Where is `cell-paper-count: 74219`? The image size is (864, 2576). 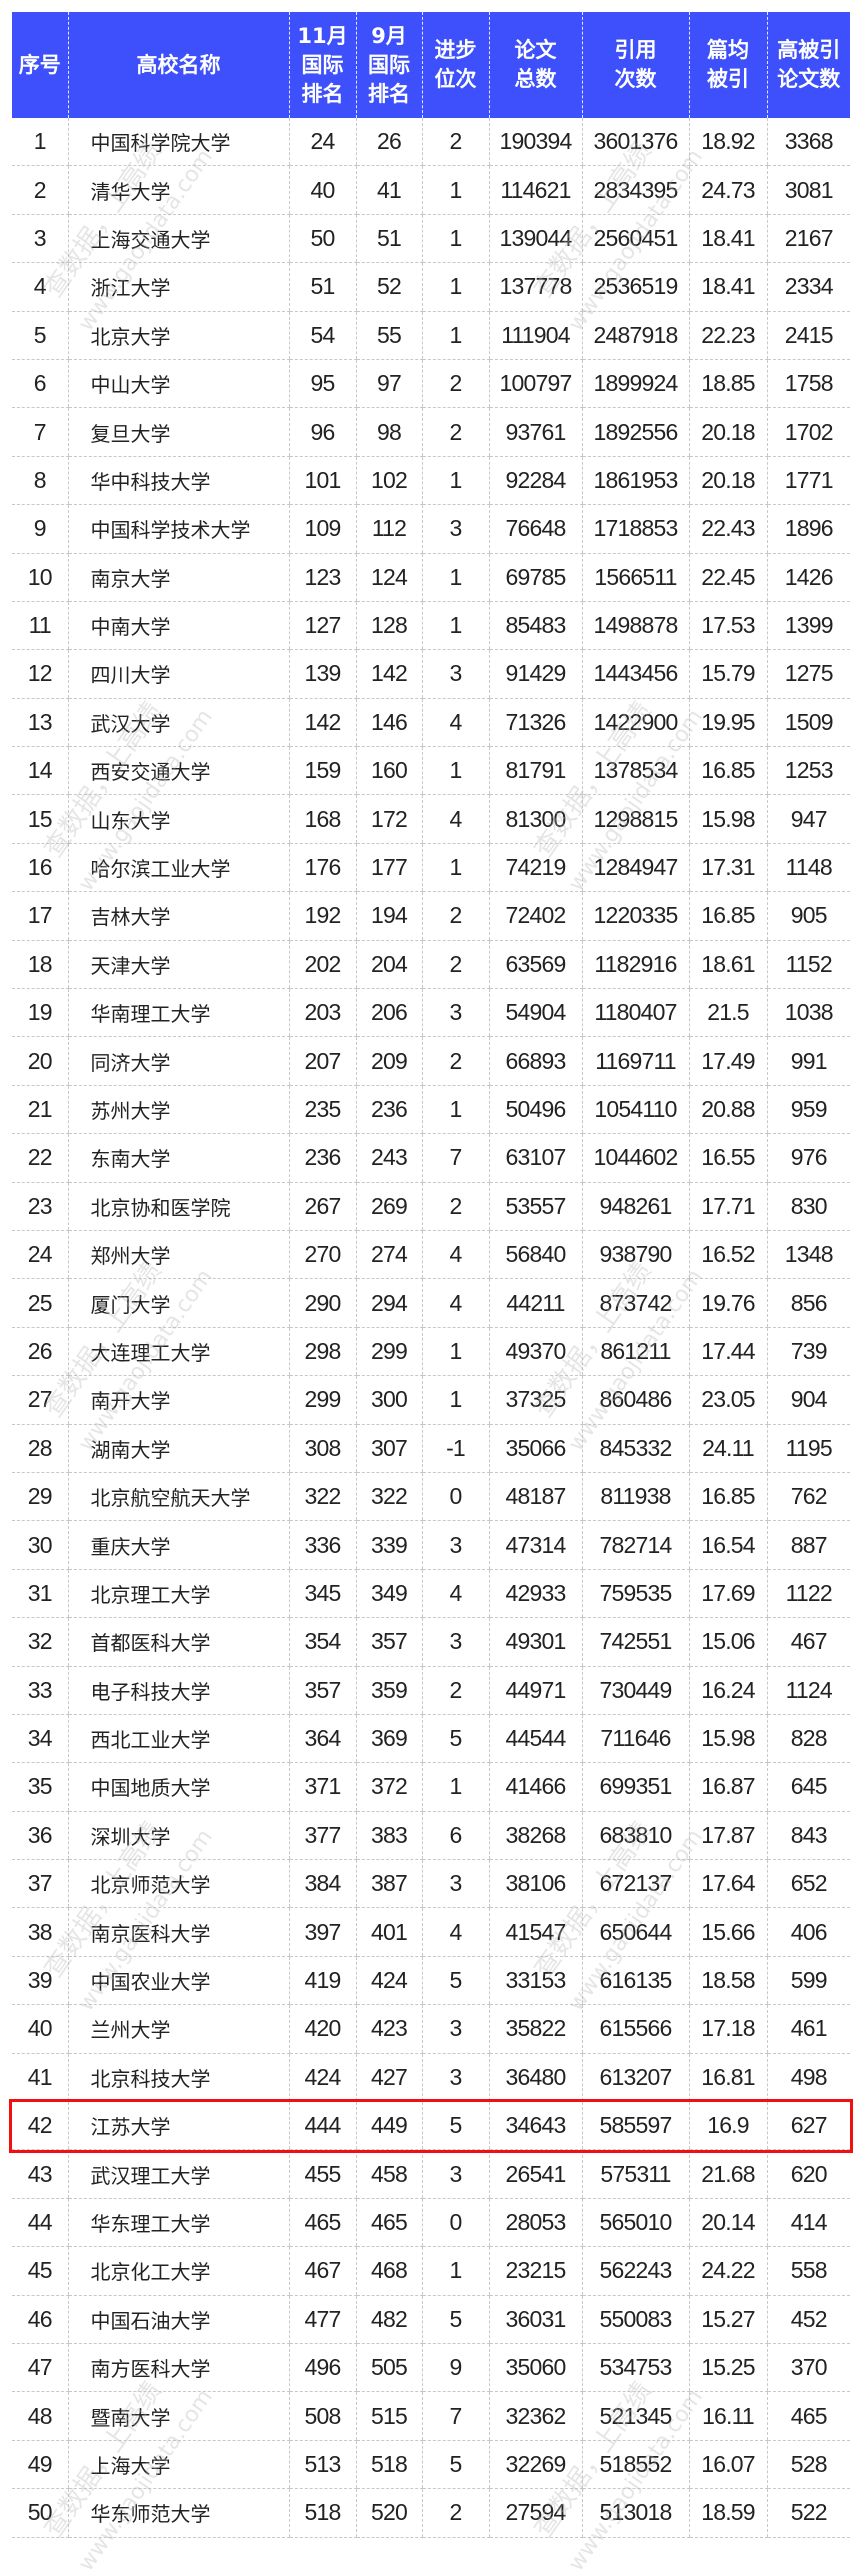
cell-paper-count: 74219 is located at coordinates (535, 868).